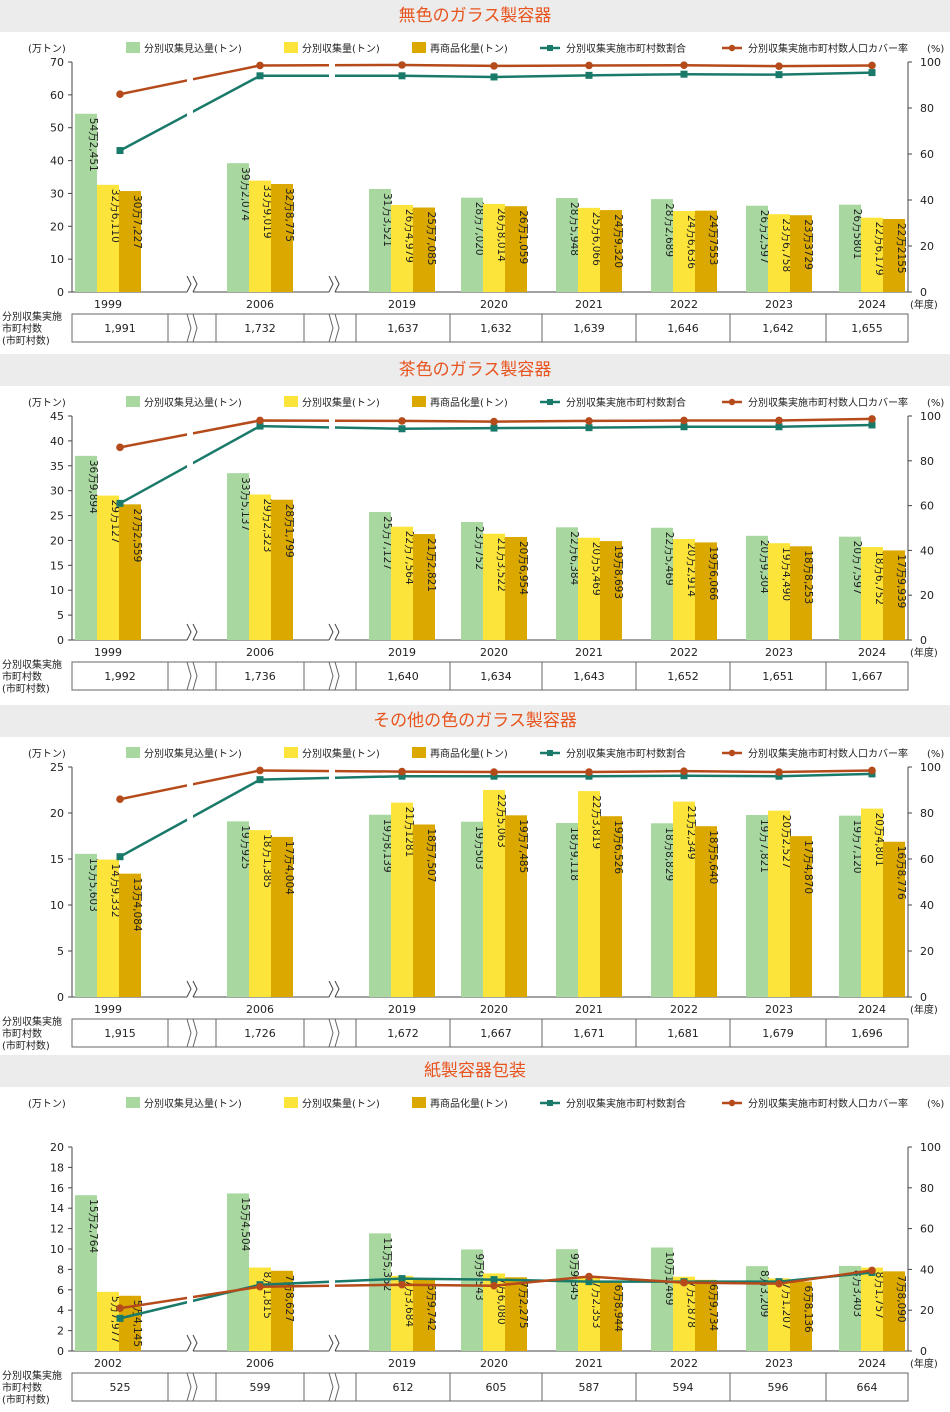 This screenshot has width=950, height=1412. Describe the element at coordinates (267, 212) in the screenshot. I see `bar-value-label: 33万9,019` at that location.